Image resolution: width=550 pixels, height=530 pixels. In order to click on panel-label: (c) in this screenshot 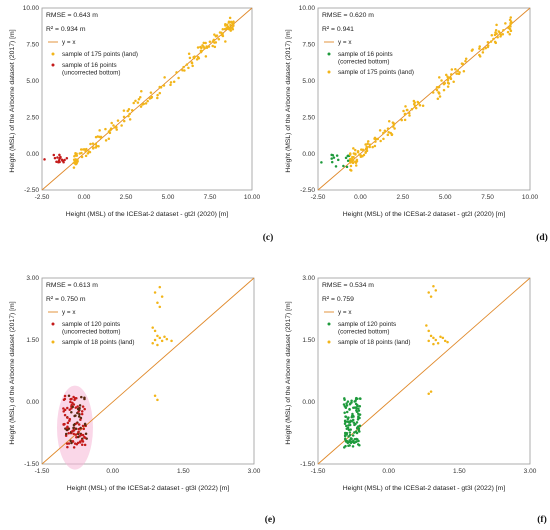, I will do `click(268, 237)`.